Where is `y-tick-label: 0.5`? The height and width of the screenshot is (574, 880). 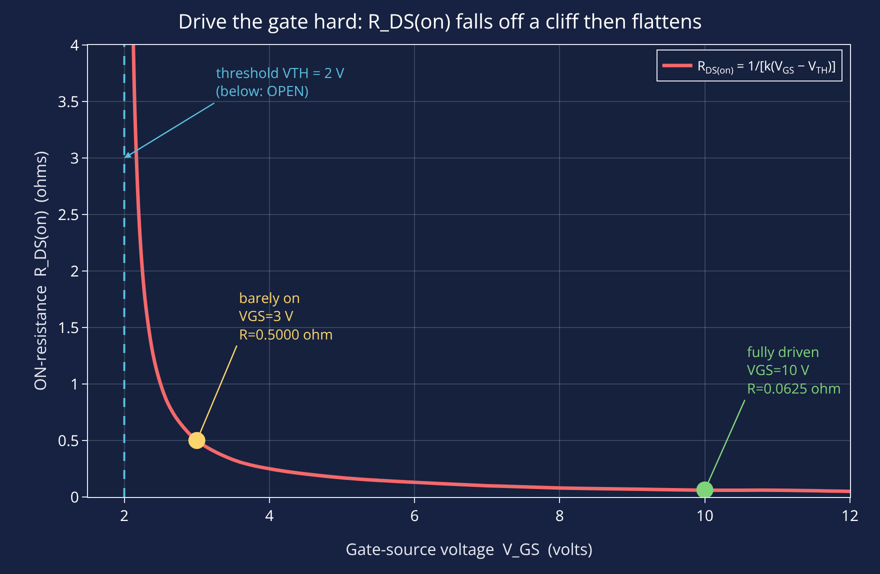
y-tick-label: 0.5 is located at coordinates (68, 440).